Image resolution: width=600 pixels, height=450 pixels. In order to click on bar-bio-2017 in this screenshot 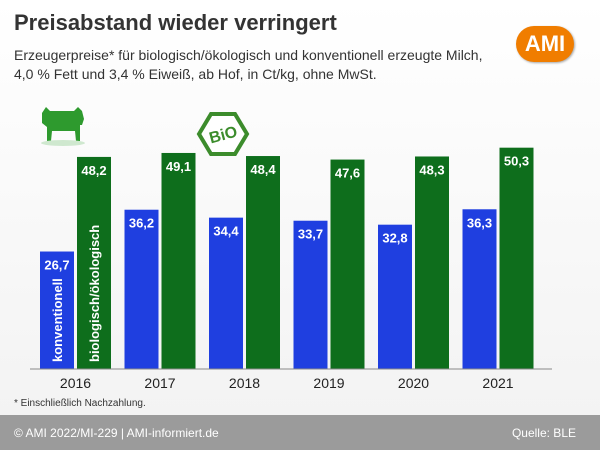, I will do `click(178, 260)`.